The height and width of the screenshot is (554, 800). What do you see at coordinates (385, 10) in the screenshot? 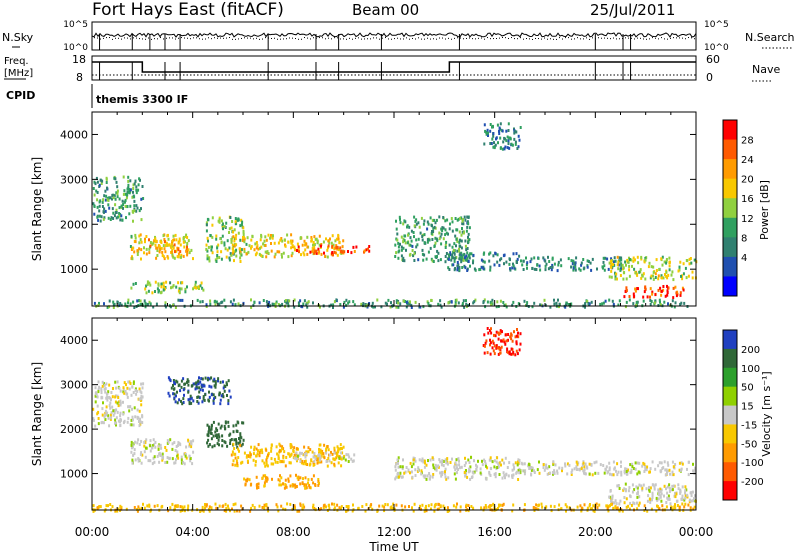
I see `beam-label: Beam 00` at bounding box center [385, 10].